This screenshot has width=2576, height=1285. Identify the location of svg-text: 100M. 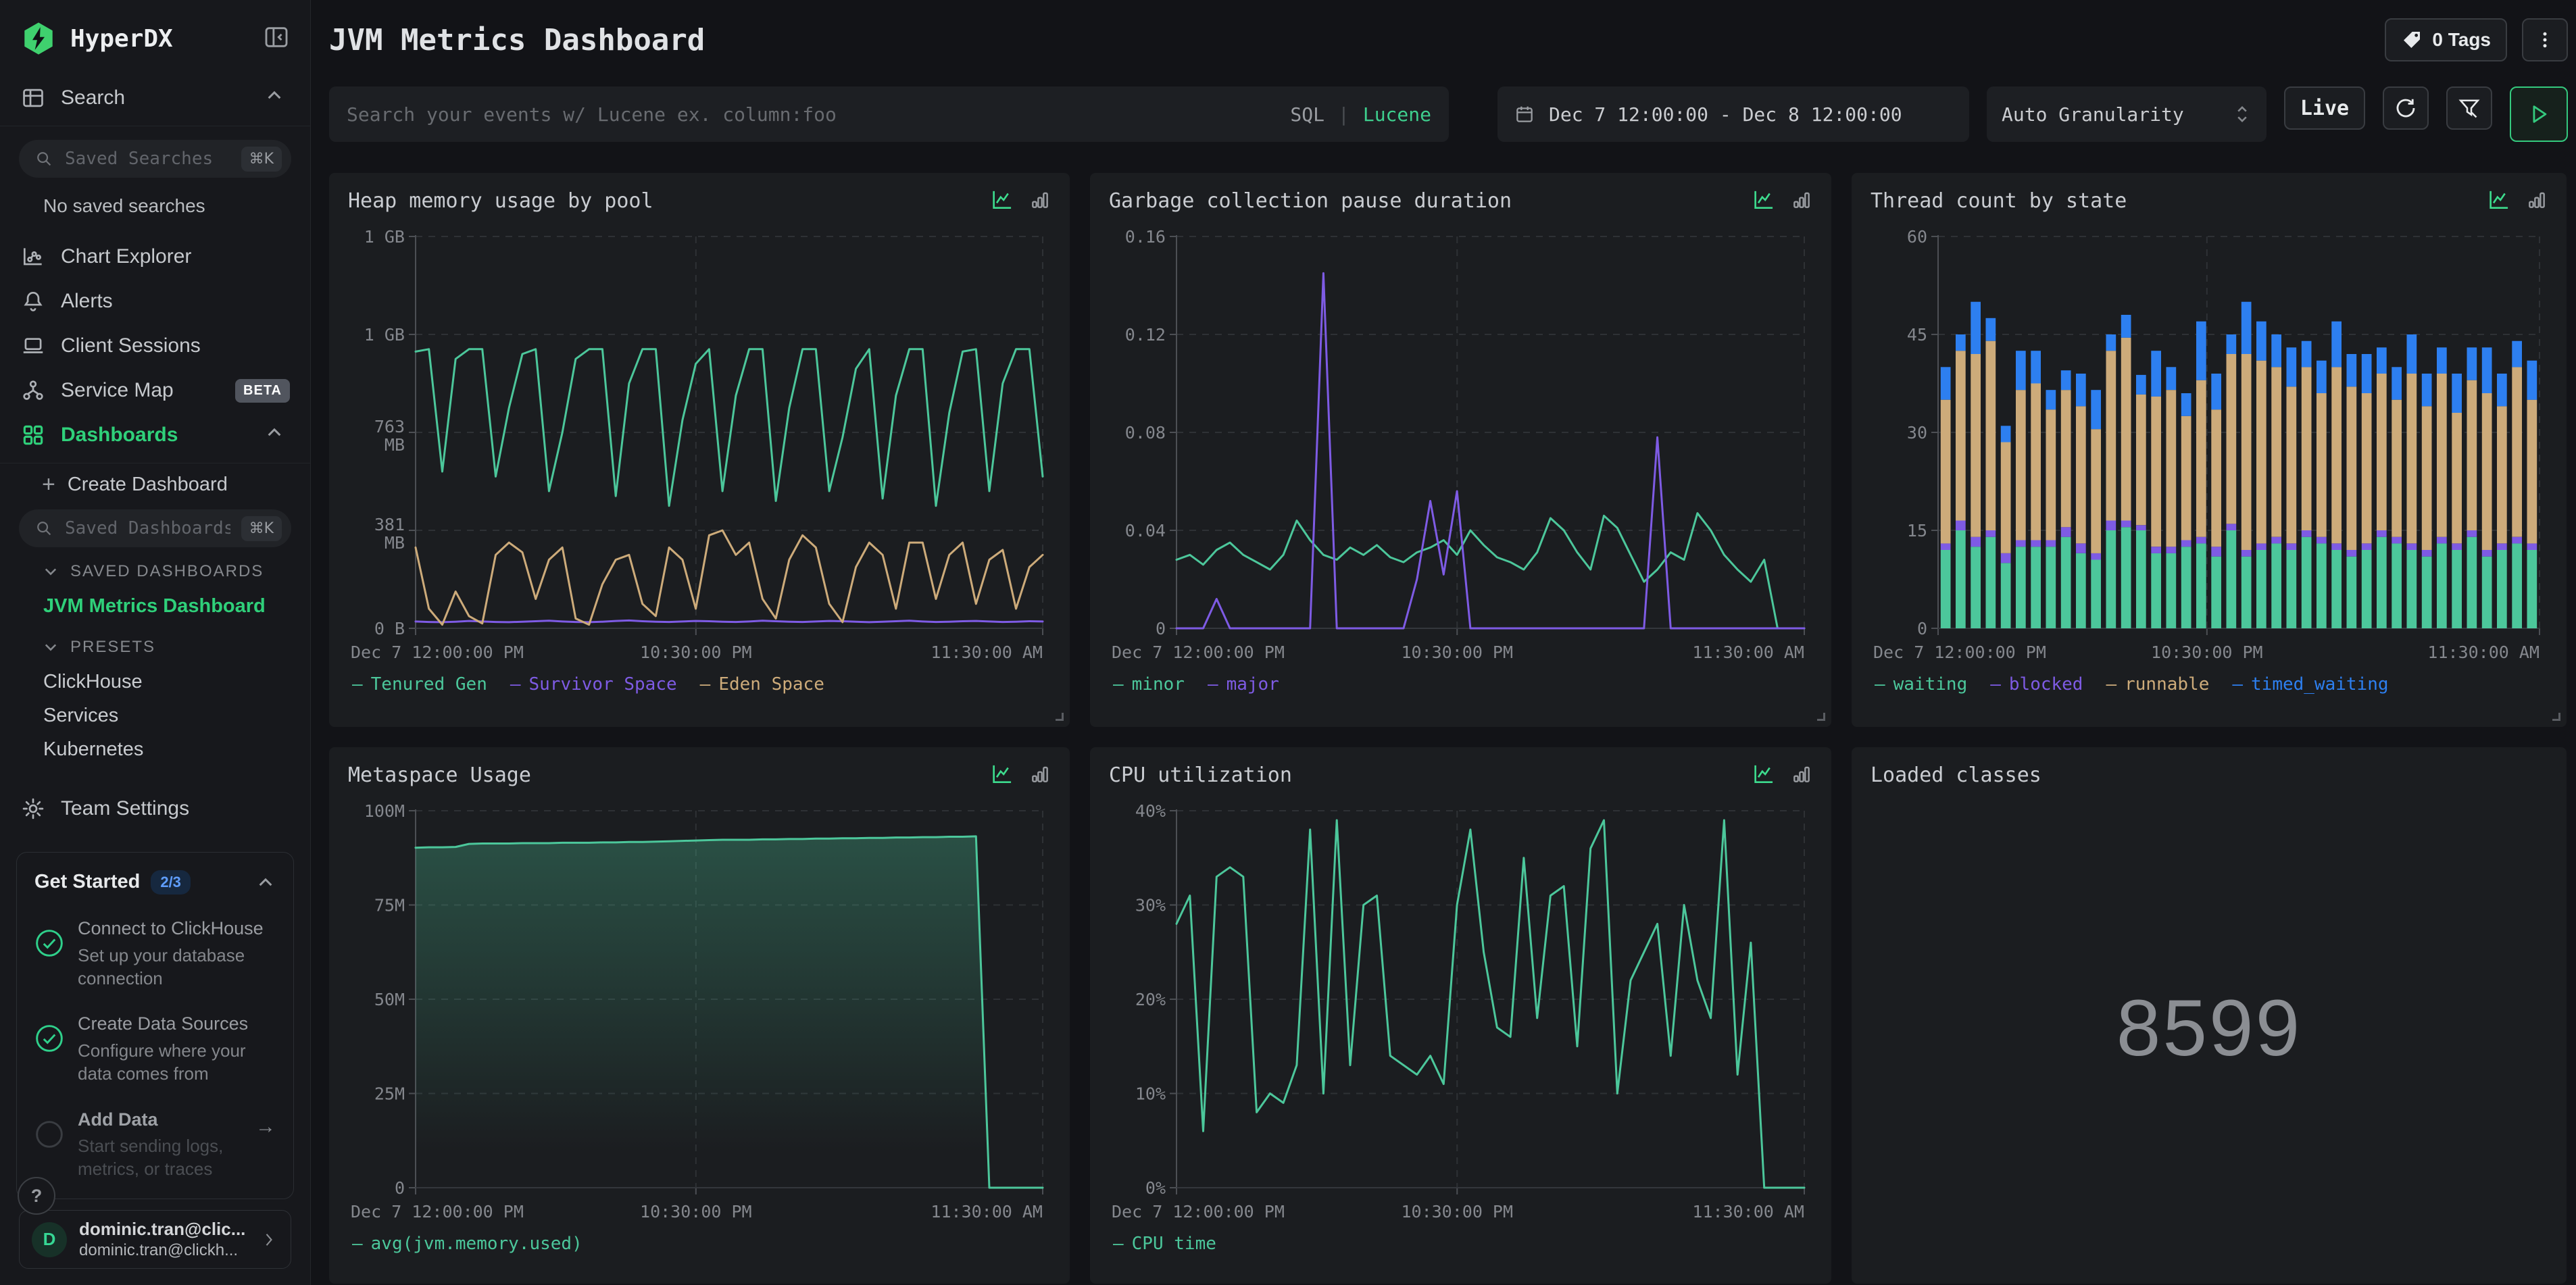
(384, 811).